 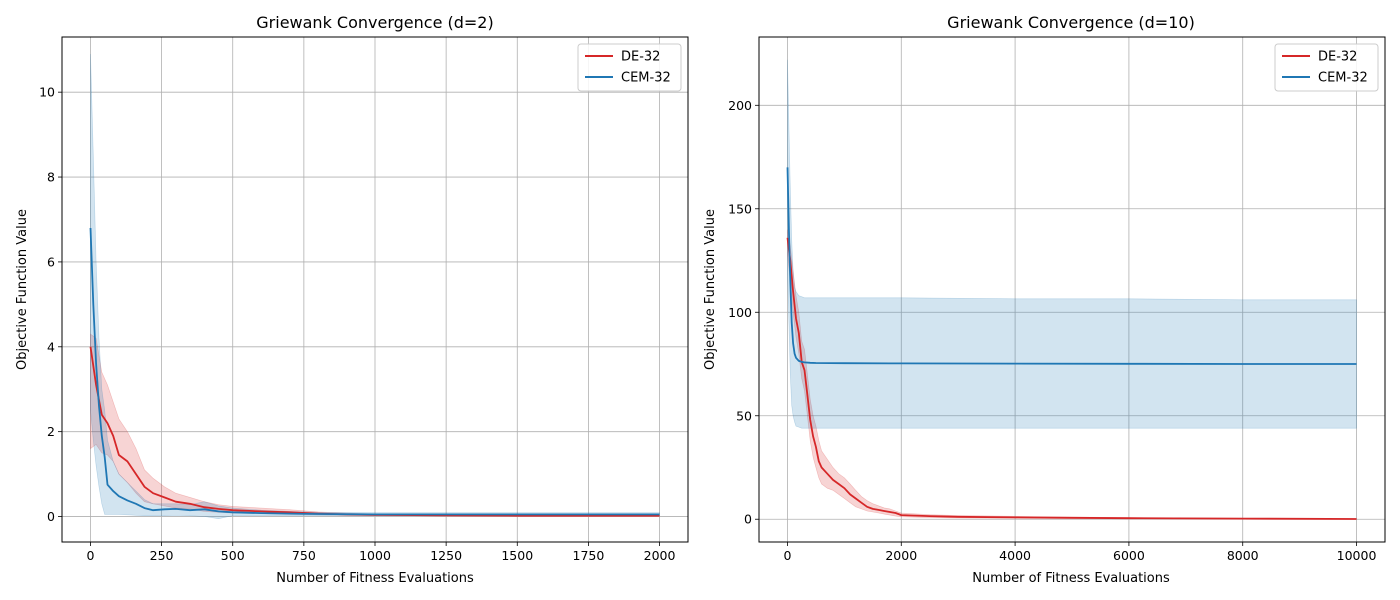 I want to click on x-tick-label: 1000, so click(x=375, y=555).